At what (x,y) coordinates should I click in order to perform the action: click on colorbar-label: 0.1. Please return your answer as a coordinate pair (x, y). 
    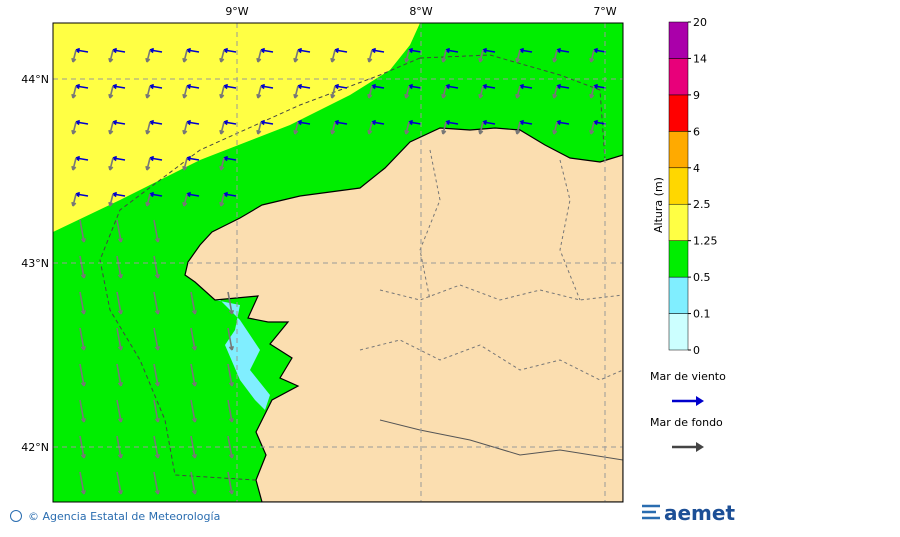
    Looking at the image, I should click on (702, 314).